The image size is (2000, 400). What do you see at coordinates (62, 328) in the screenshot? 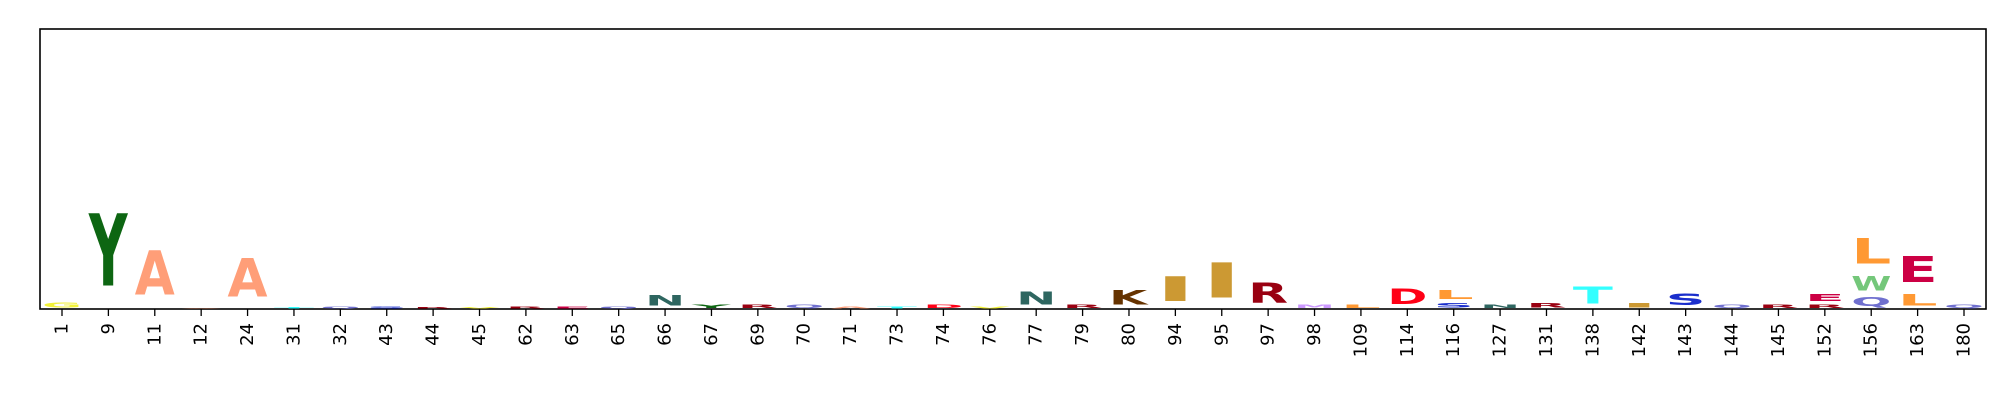
I see `x-tick-label: 1` at bounding box center [62, 328].